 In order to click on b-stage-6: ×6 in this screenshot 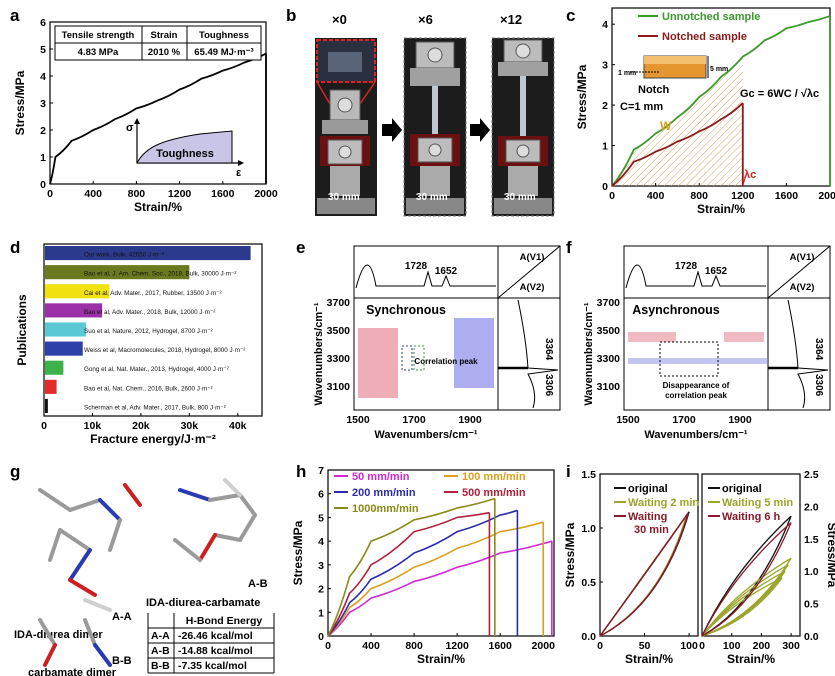, I will do `click(425, 19)`.